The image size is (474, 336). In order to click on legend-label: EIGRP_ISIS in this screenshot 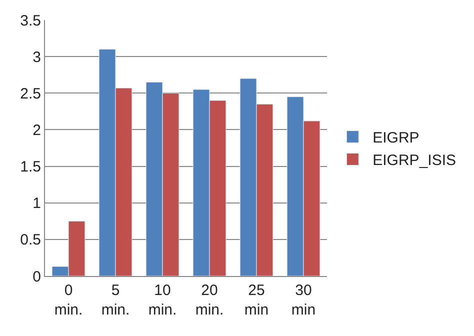, I will do `click(414, 161)`.